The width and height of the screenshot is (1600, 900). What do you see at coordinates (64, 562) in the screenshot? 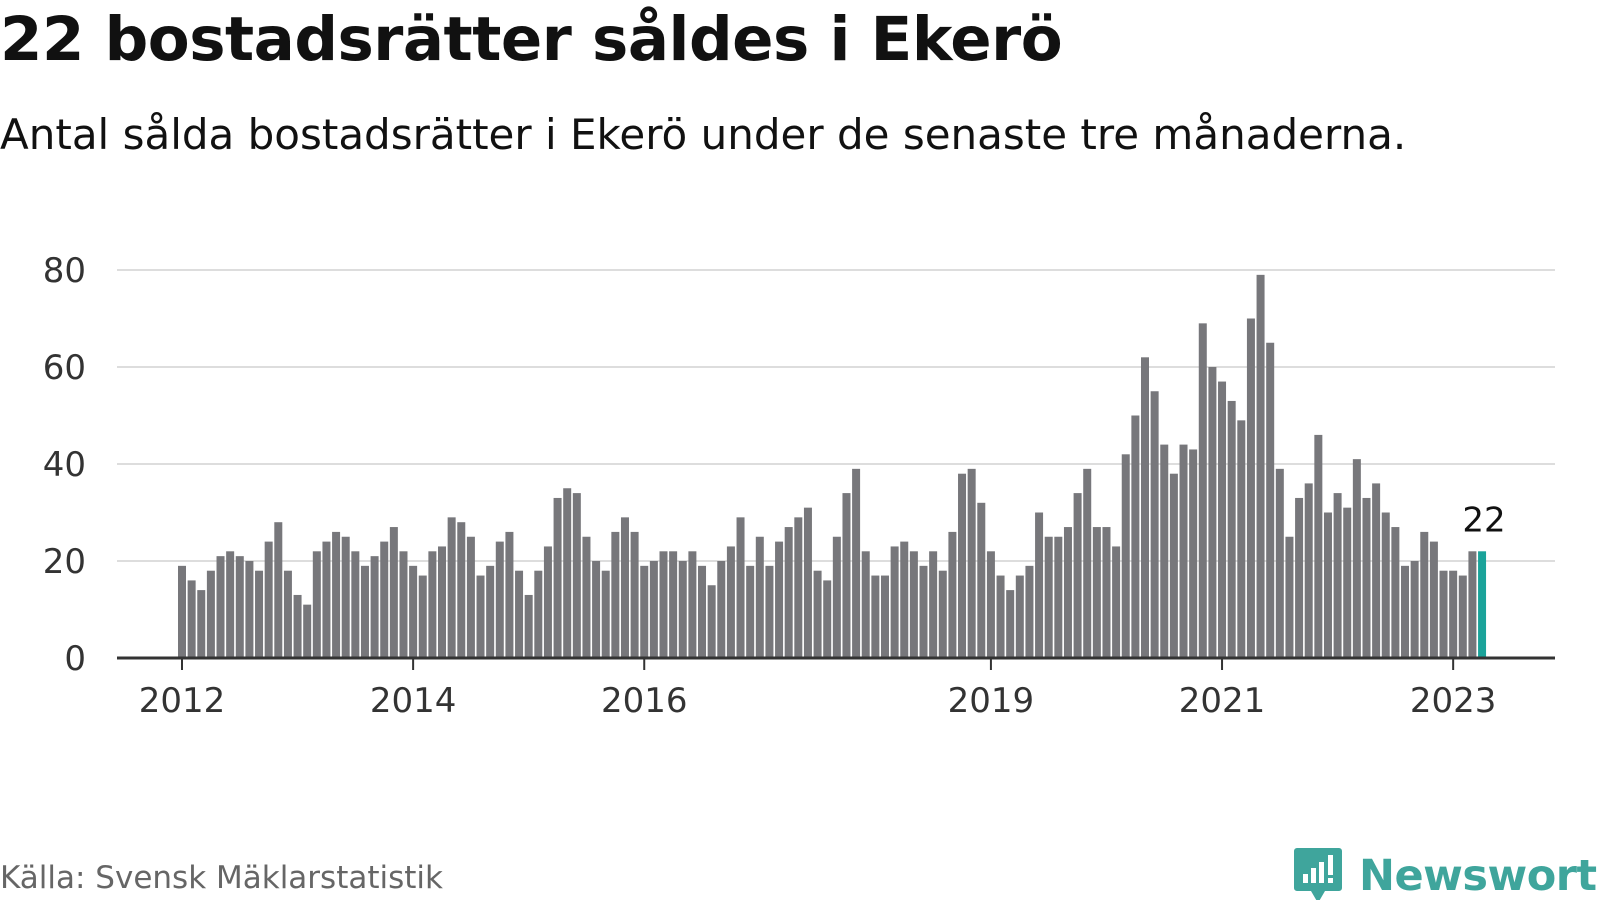
I see `y-tick-label: 20` at bounding box center [64, 562].